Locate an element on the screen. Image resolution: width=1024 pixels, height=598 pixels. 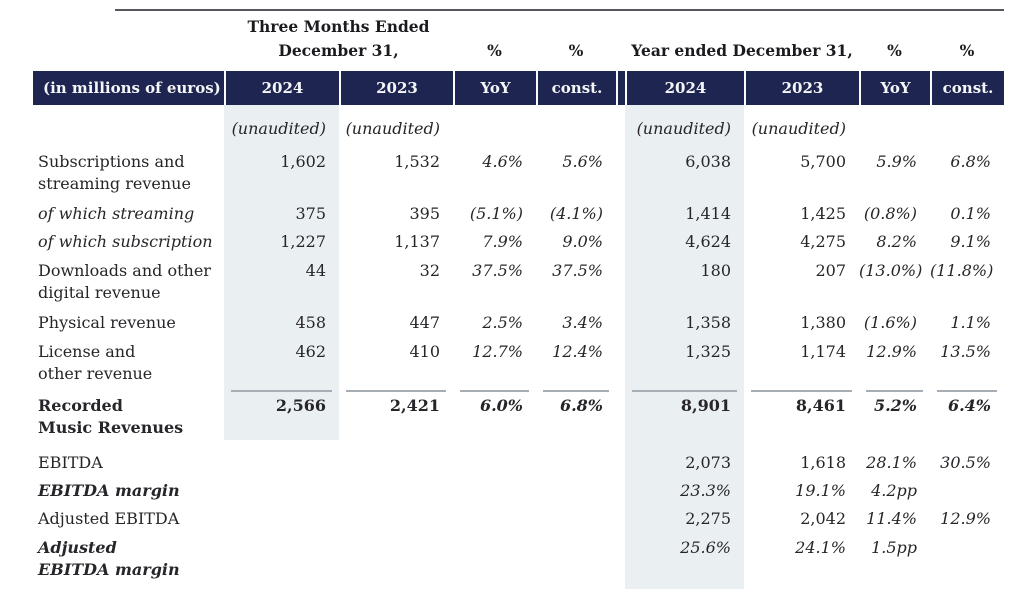
cell-value: 395 is located at coordinates (424, 213).